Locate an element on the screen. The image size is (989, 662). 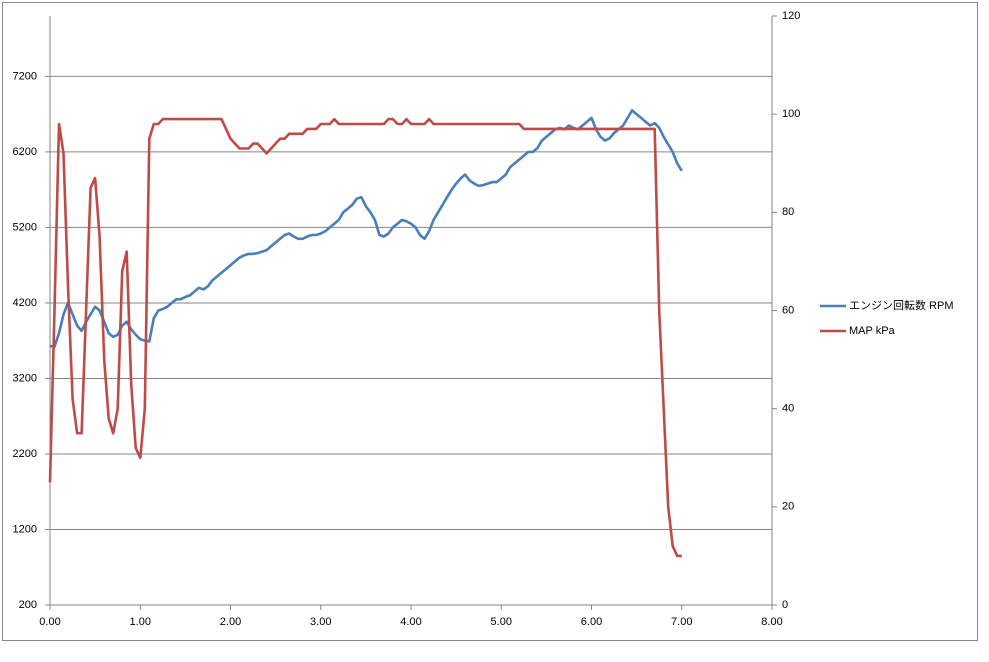
x-tick-label: 8.00 is located at coordinates (771, 622).